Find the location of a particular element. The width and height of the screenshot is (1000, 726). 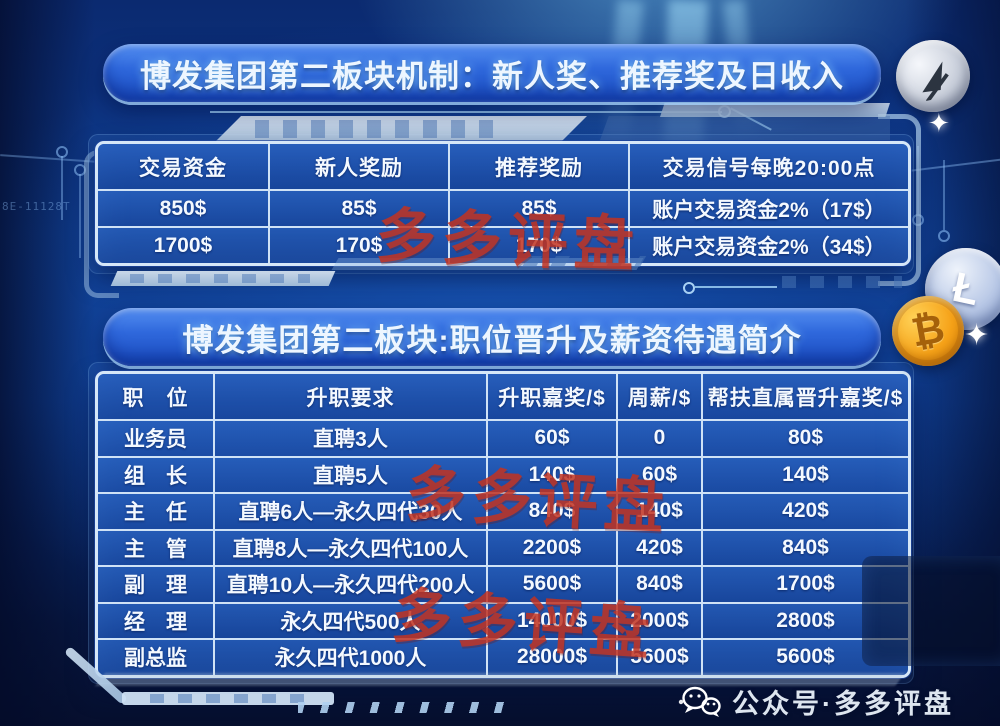

column-header: 升职嘉奖/$ is located at coordinates (551, 396).